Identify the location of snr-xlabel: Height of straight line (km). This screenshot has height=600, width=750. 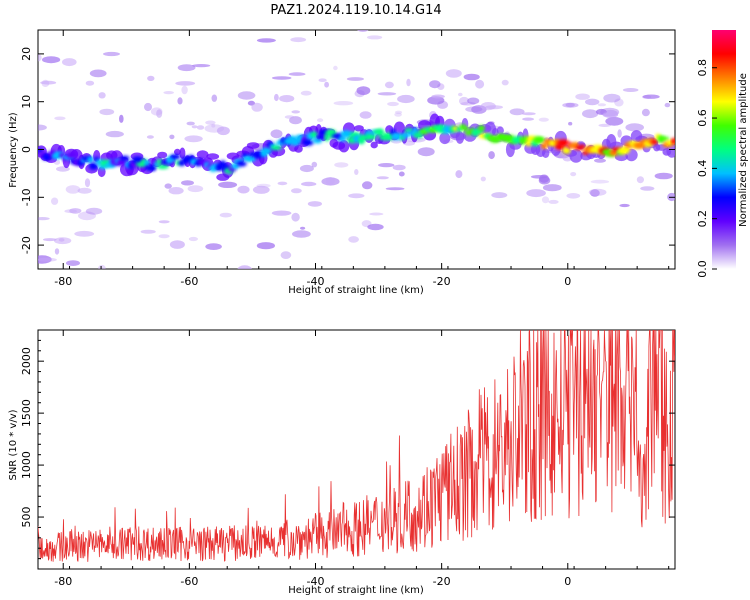
(356, 590).